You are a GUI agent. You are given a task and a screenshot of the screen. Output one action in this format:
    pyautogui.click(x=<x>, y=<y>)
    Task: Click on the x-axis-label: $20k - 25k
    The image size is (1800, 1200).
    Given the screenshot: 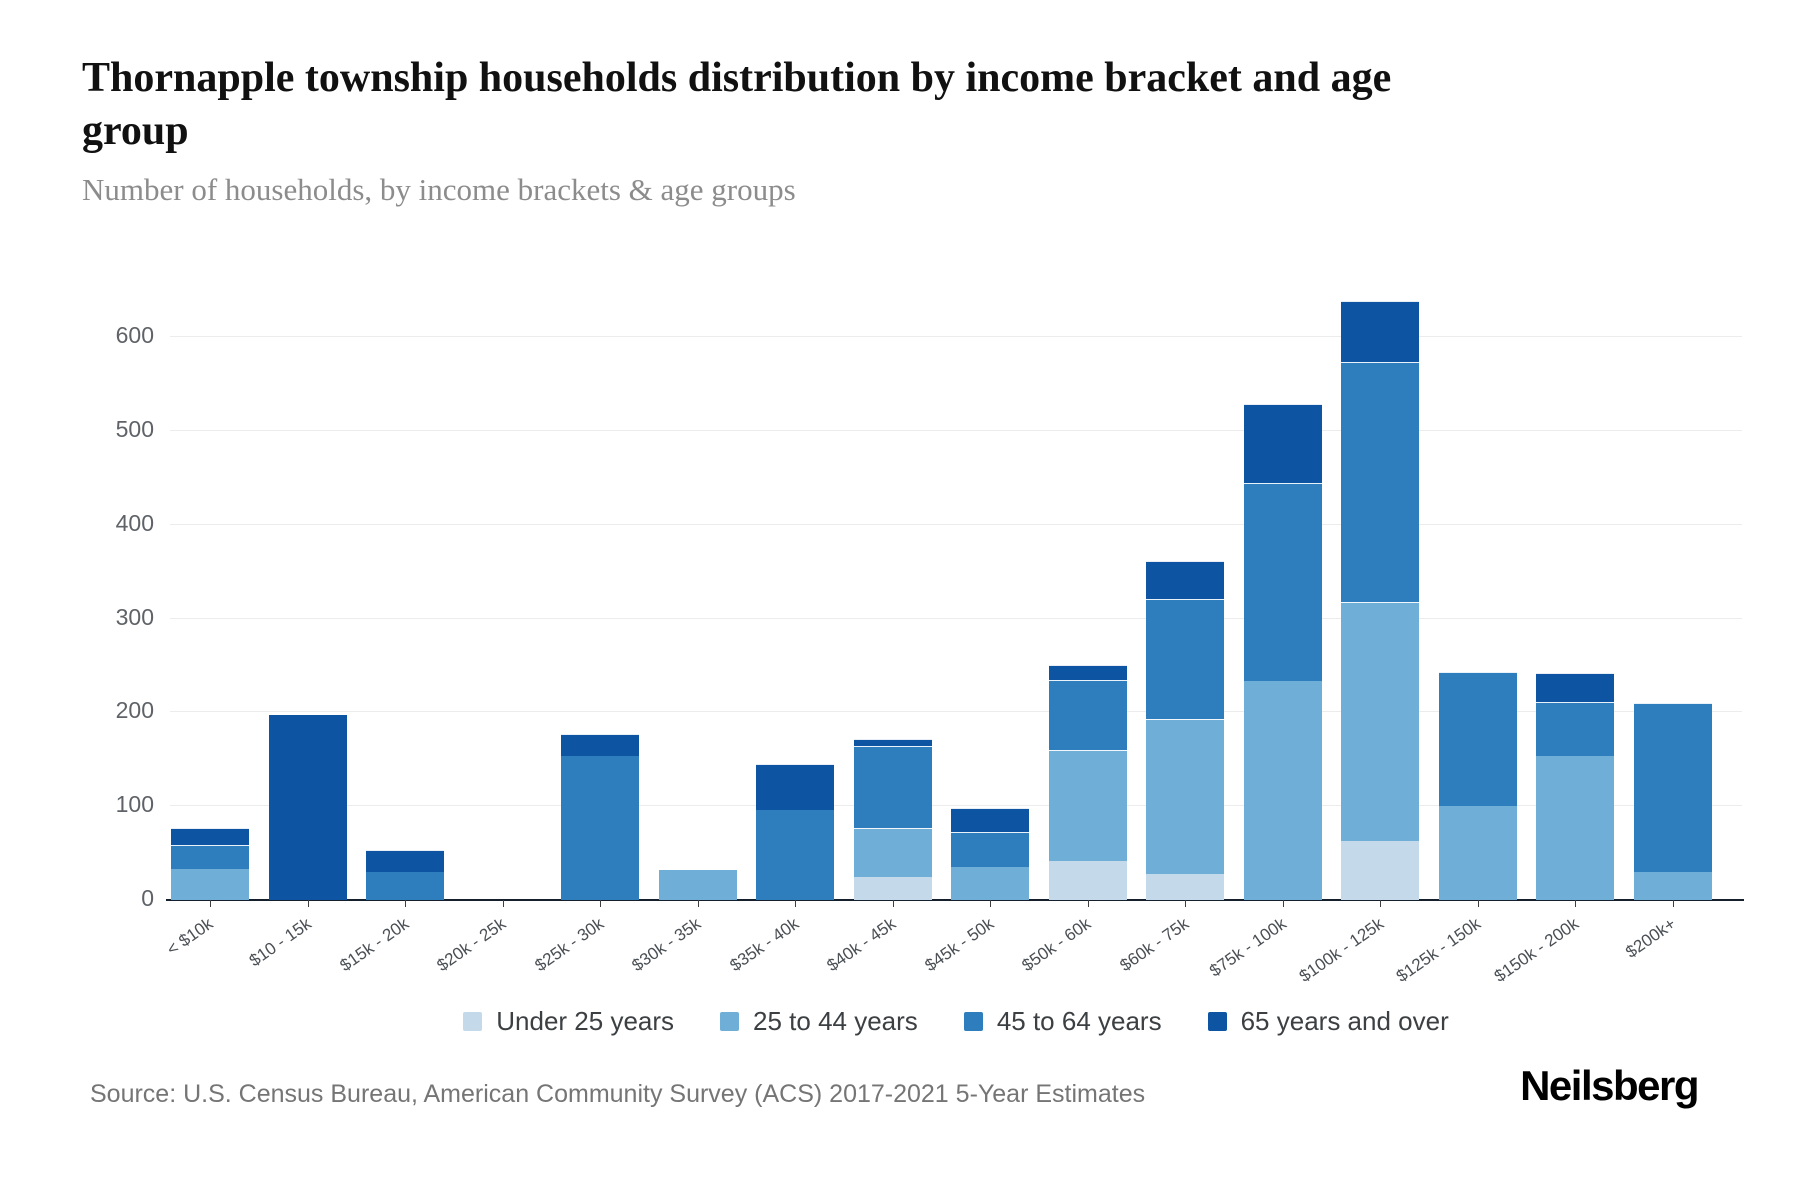 What is the action you would take?
    pyautogui.click(x=471, y=945)
    